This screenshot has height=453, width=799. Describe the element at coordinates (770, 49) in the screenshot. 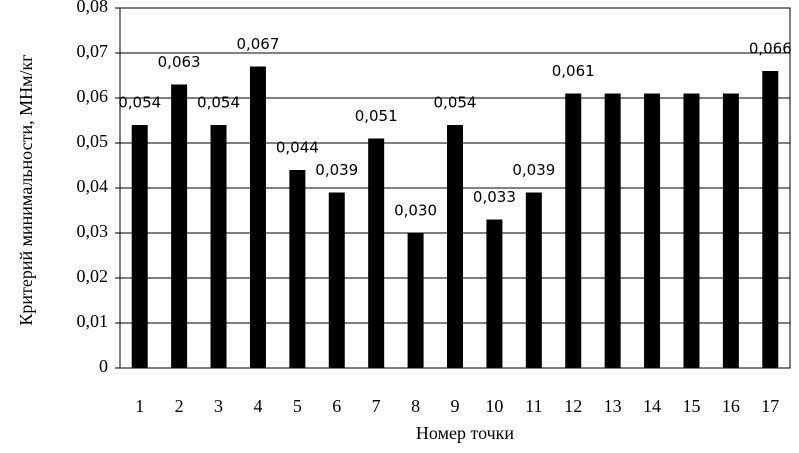

I see `value-label: 0,066` at that location.